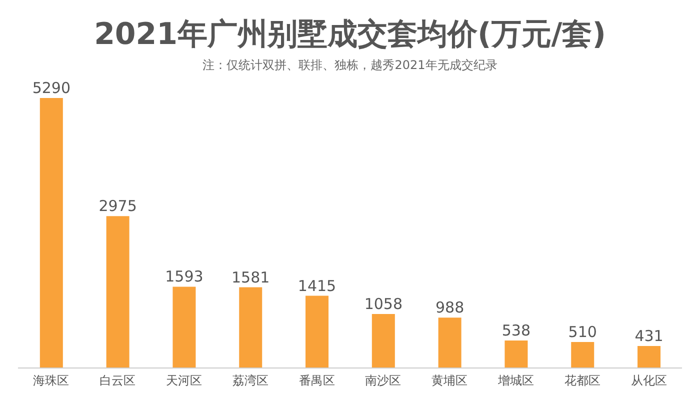 The height and width of the screenshot is (397, 700). Describe the element at coordinates (582, 331) in the screenshot. I see `data-label: 510` at that location.